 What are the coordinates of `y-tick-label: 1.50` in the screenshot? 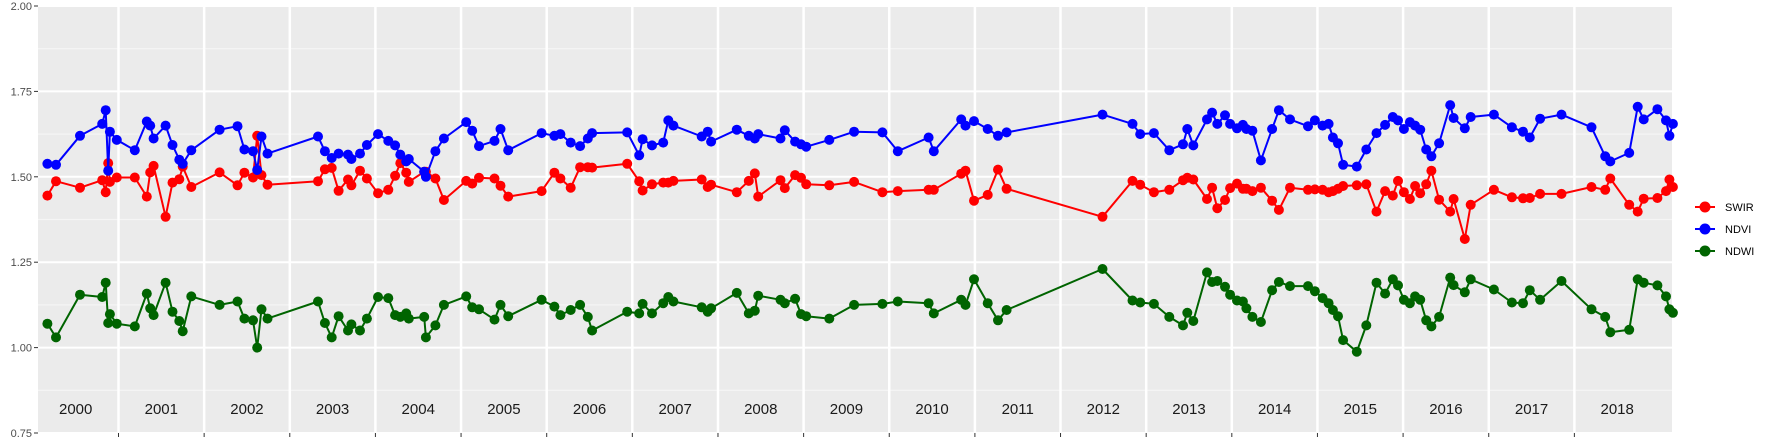 It's located at (21, 178).